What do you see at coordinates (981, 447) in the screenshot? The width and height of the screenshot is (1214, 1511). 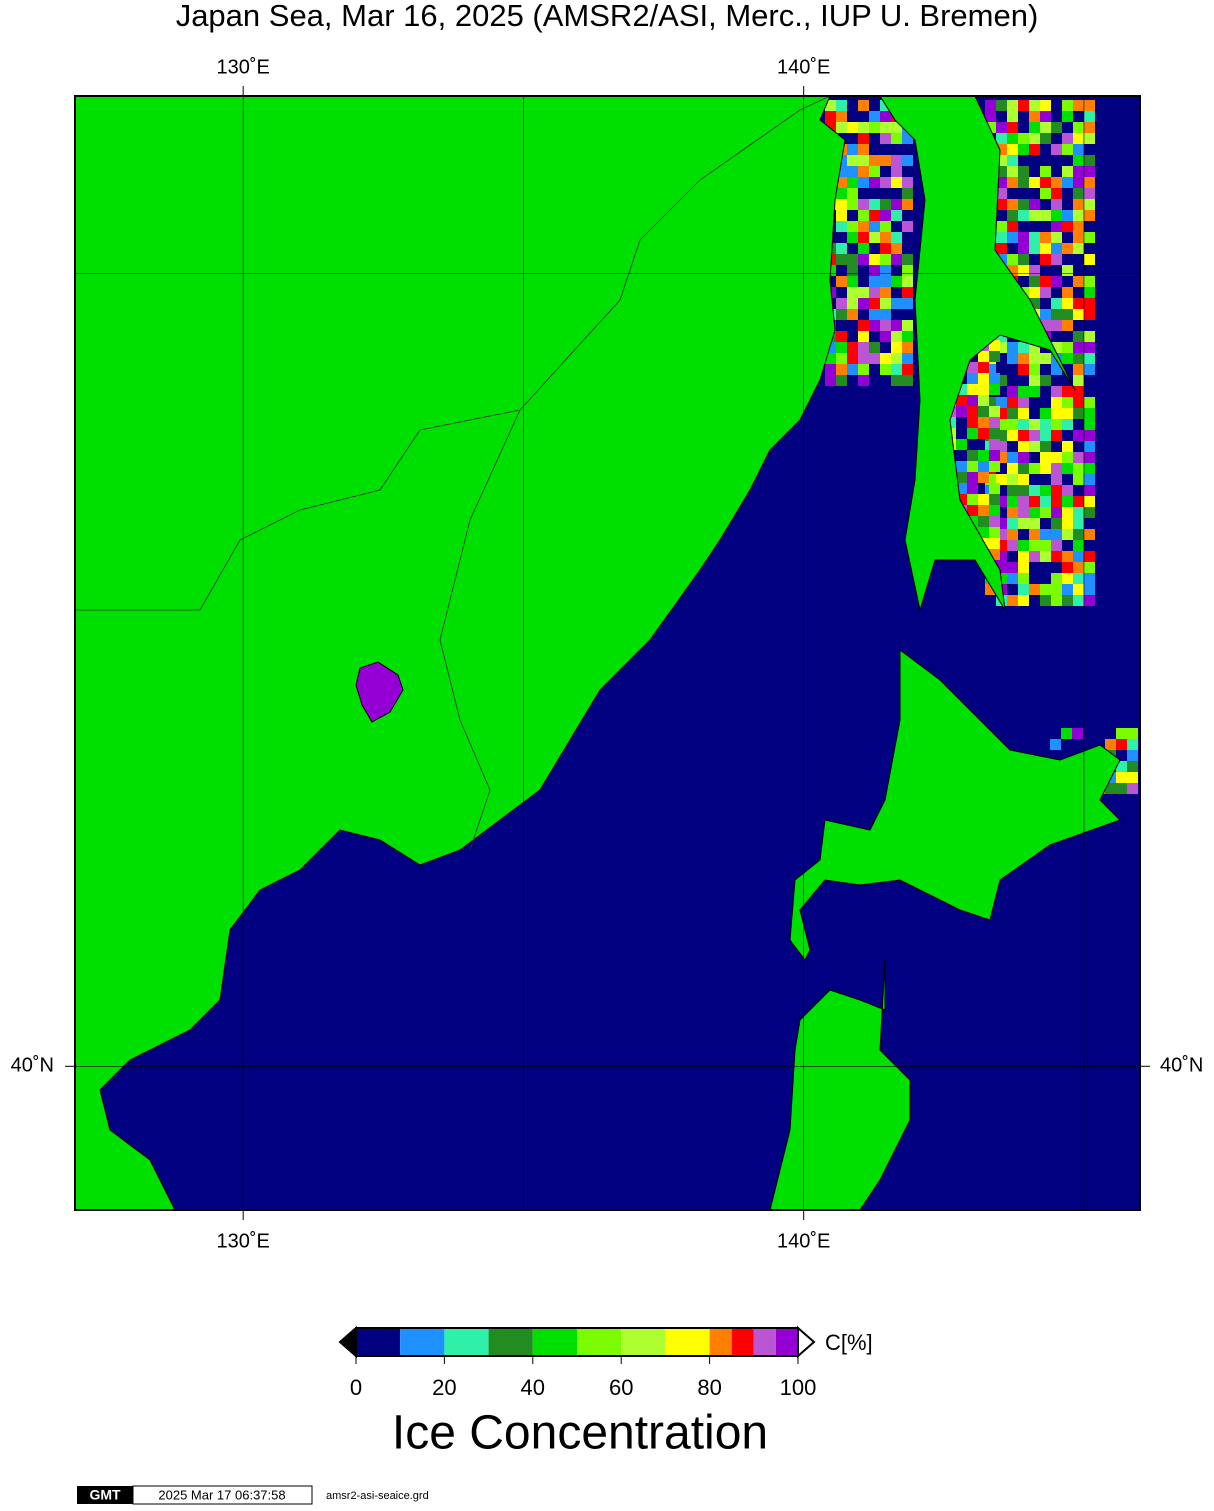 I see `ice-field` at bounding box center [981, 447].